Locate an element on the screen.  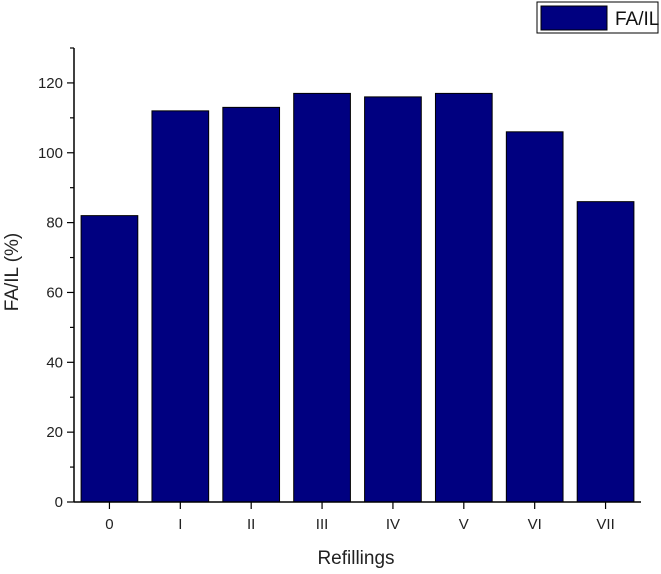
y-axis-title: FA/IL (%) is located at coordinates (12, 272).